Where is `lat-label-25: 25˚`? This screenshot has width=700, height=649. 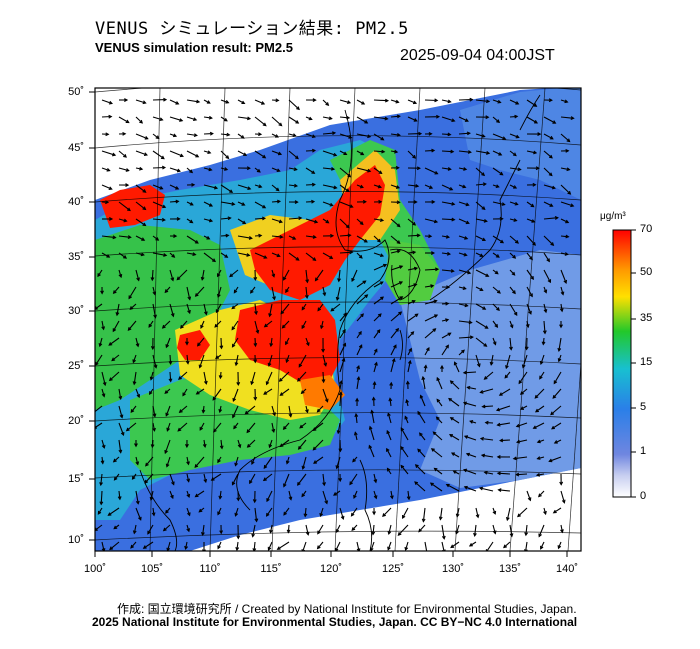 lat-label-25: 25˚ is located at coordinates (76, 366).